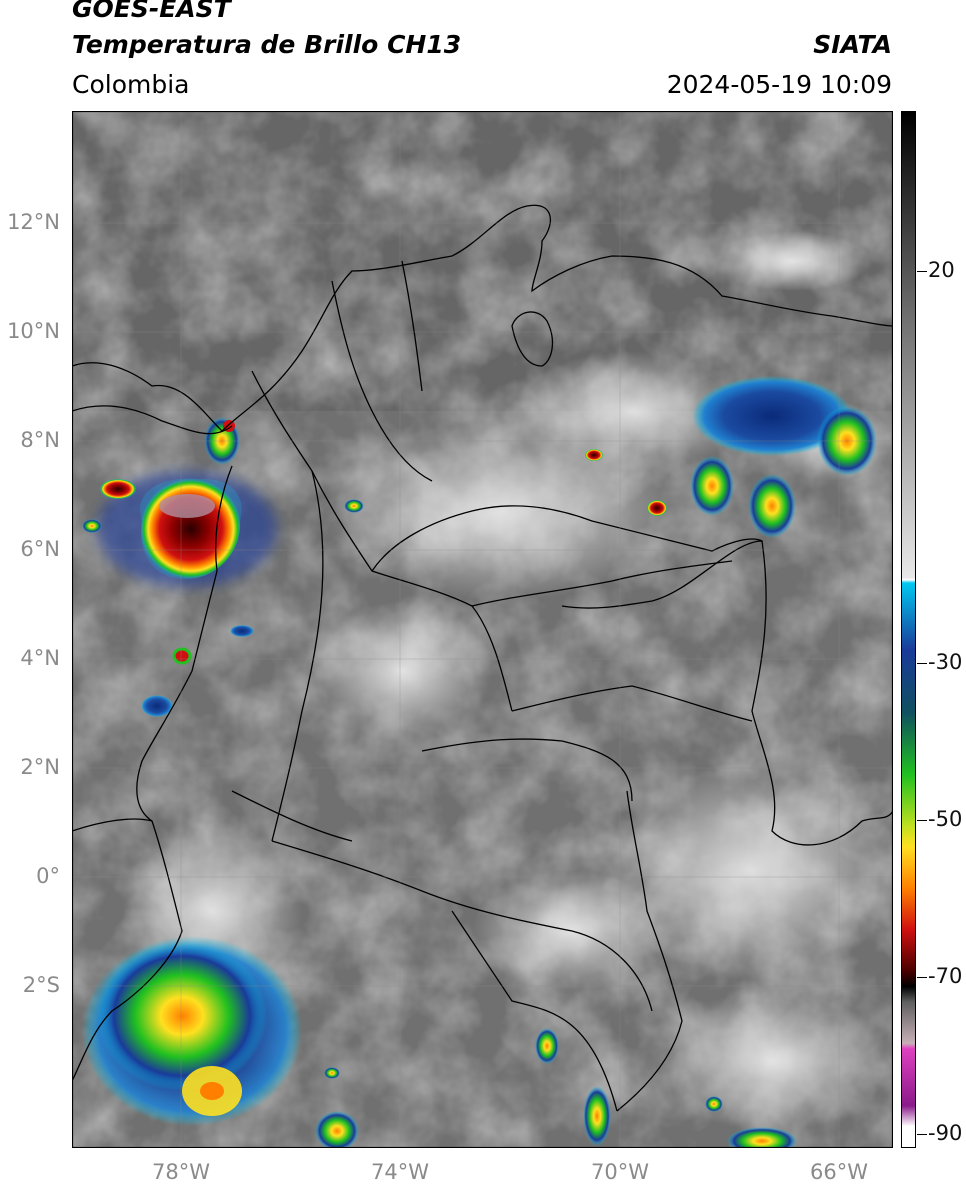 The image size is (966, 1190). Describe the element at coordinates (945, 819) in the screenshot. I see `colorbar-label-minus50: -50` at that location.